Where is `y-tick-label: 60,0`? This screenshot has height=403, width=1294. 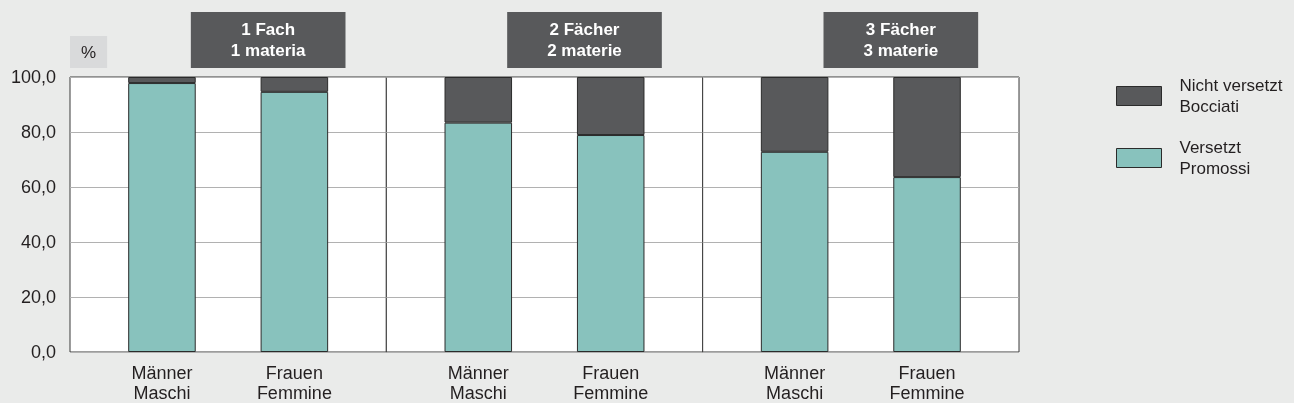
y-tick-label: 60,0 is located at coordinates (38, 187).